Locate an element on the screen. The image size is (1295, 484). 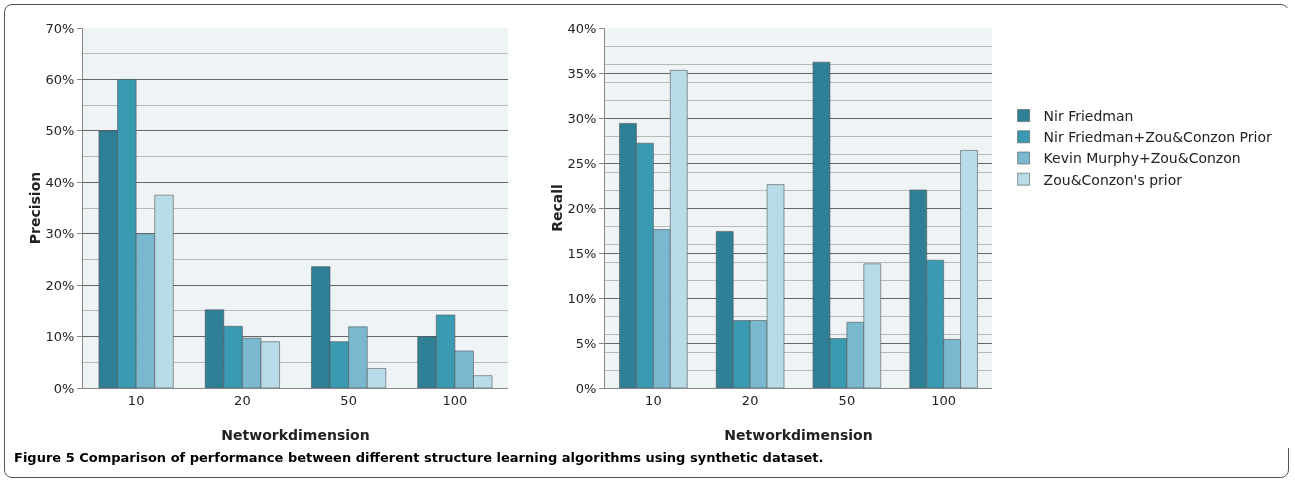
caption: Figure 5 Comparison of performance between different structure learning algorithms using synthetic dataset. is located at coordinates (419, 457).